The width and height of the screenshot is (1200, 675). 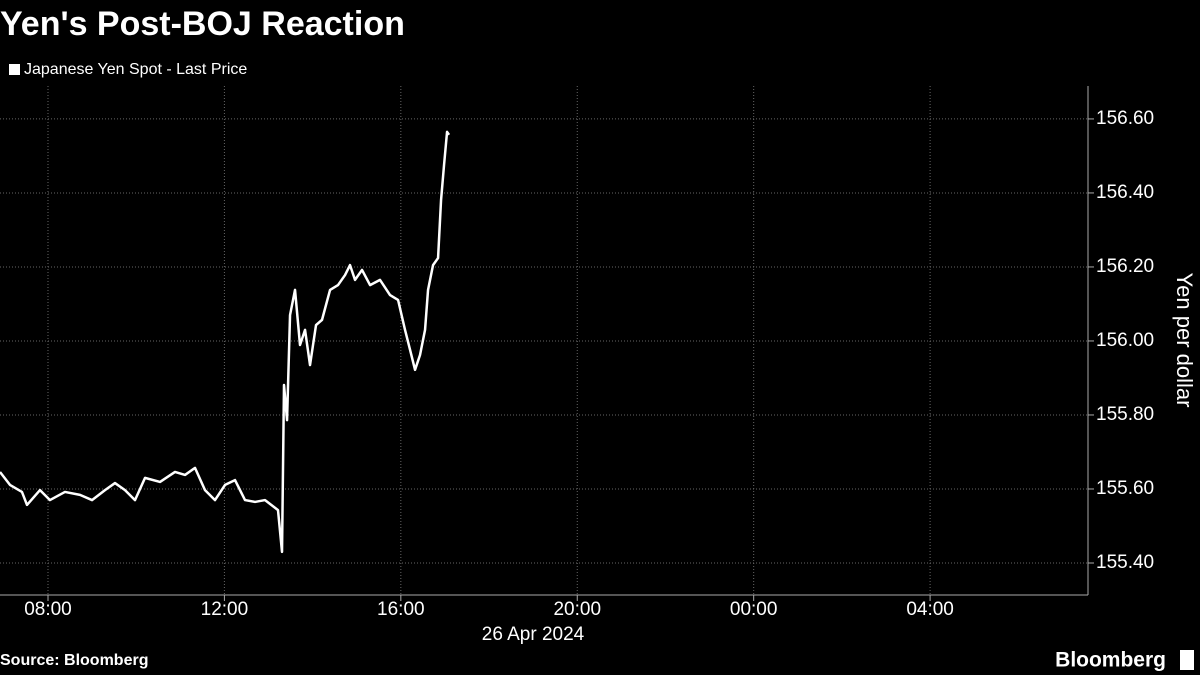 I want to click on x-tick-label: 08:00, so click(x=48, y=609).